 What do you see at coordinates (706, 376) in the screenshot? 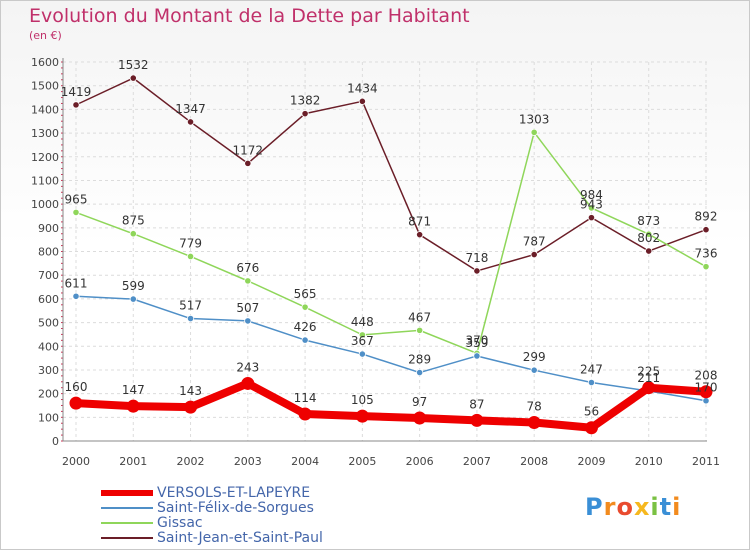
I see `data-label-versols-et-lapeyre: 208` at bounding box center [706, 376].